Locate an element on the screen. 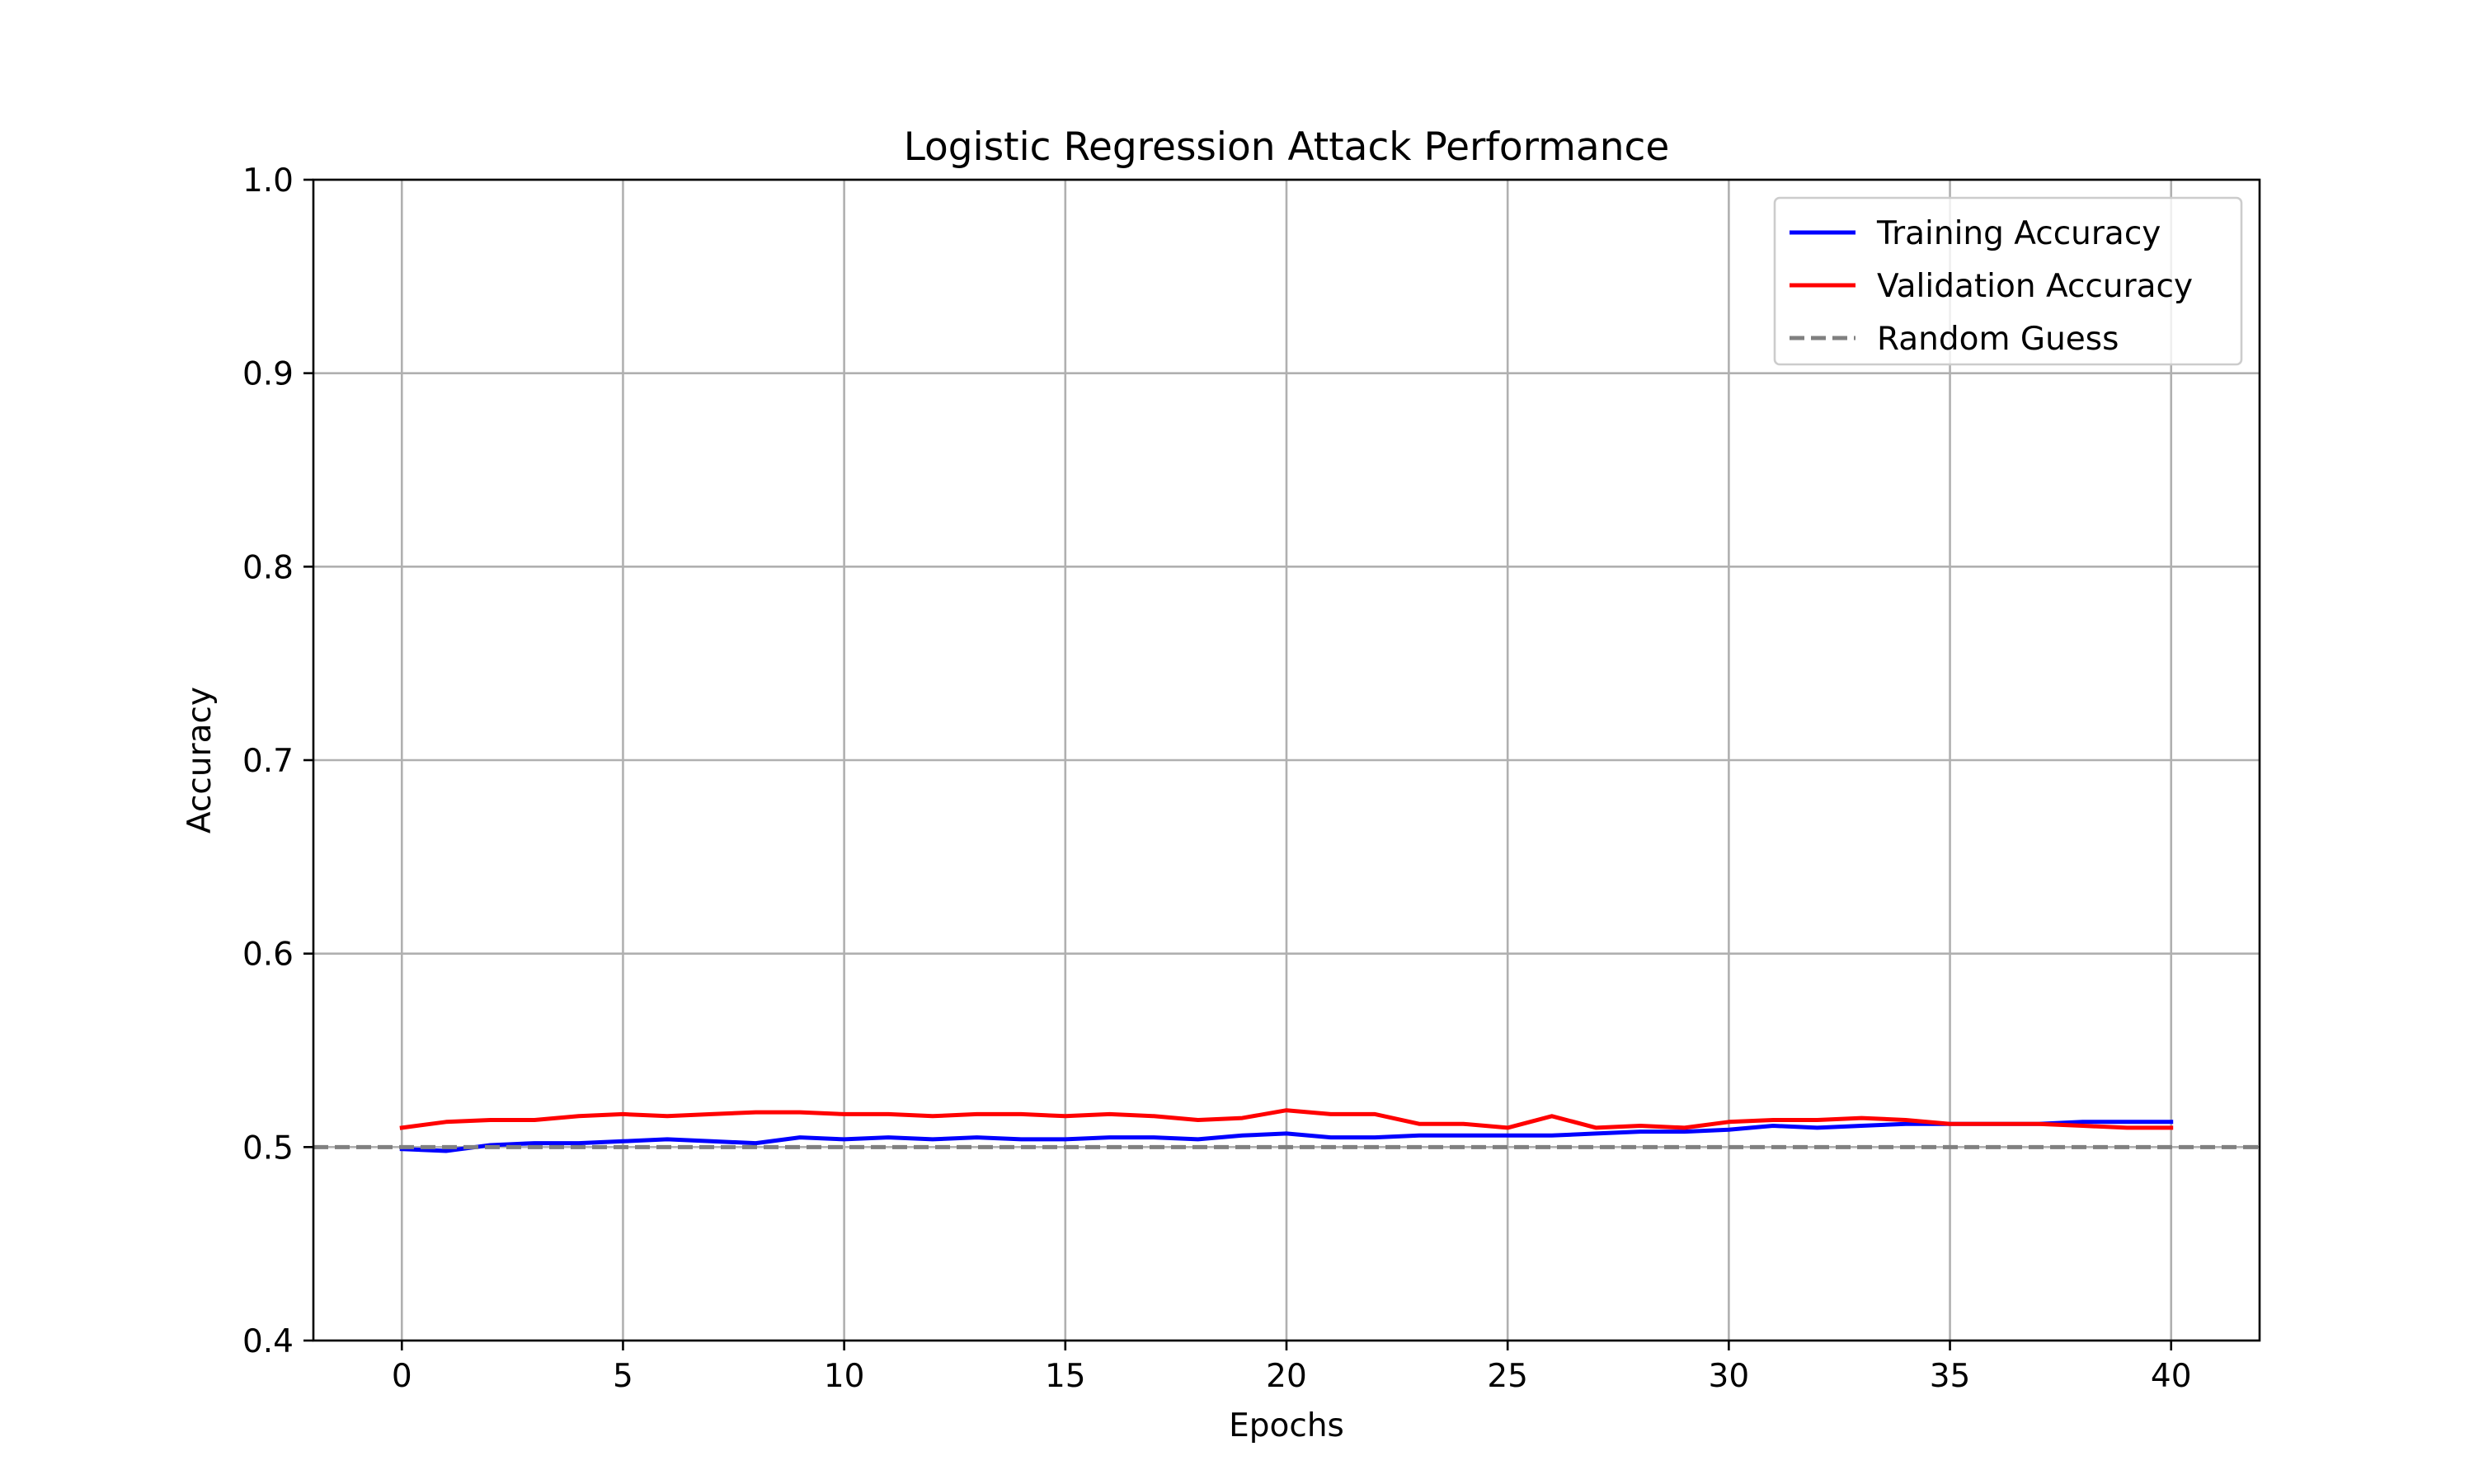 This screenshot has width=2474, height=1484. x-tick-label: 0 is located at coordinates (402, 1376).